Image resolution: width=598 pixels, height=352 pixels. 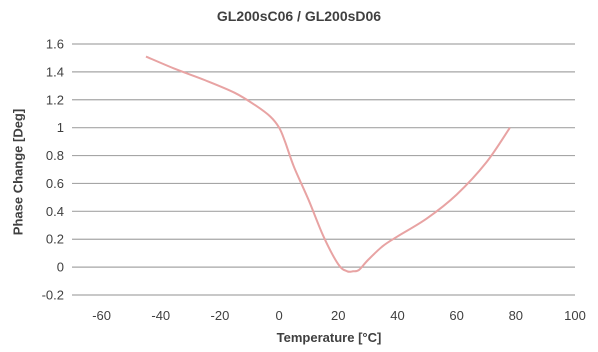 What do you see at coordinates (53, 295) in the screenshot?
I see `y-tick-label: -0.2` at bounding box center [53, 295].